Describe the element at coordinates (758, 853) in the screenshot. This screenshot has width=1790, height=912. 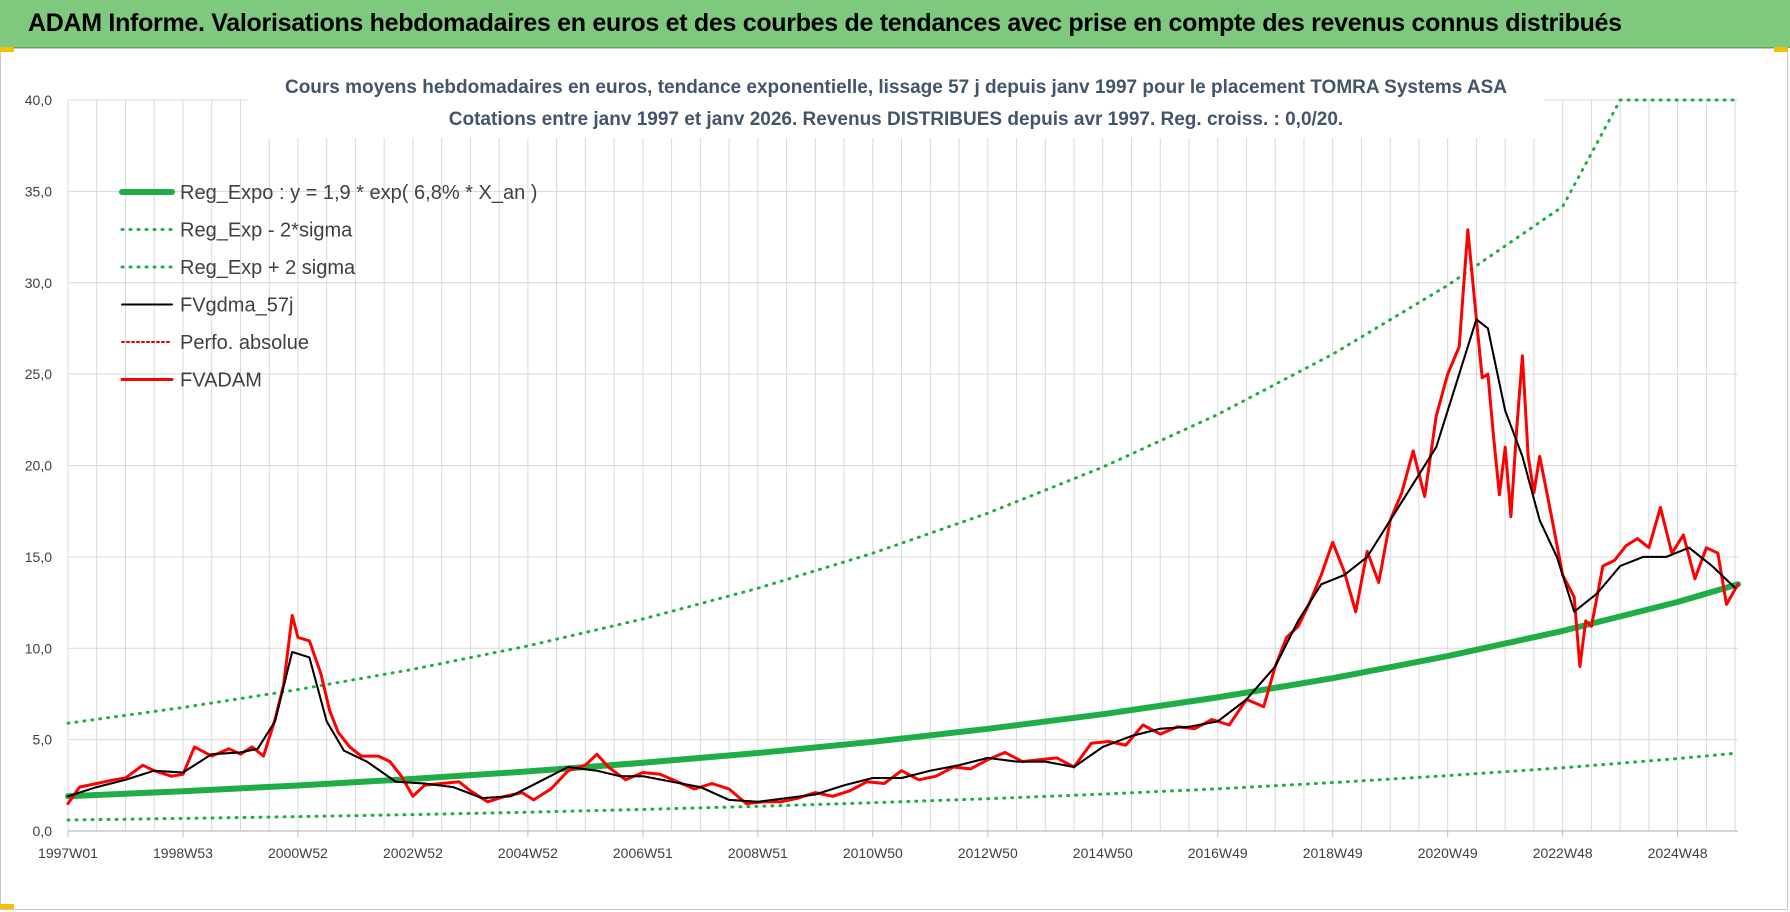
I see `x-tick-label: 2008W51` at that location.